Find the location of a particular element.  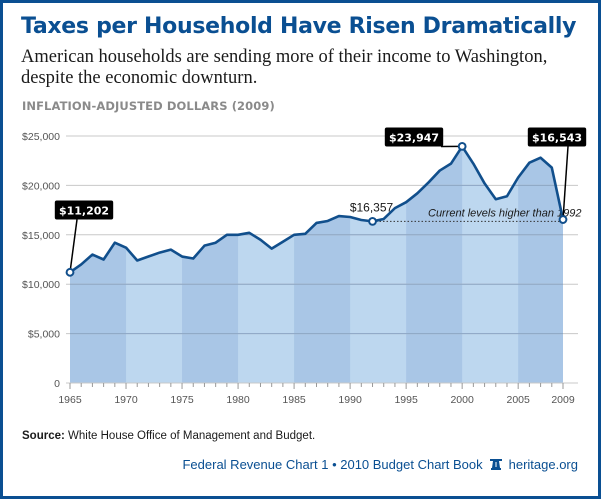

y-tick-label: $15,000 is located at coordinates (41, 236).